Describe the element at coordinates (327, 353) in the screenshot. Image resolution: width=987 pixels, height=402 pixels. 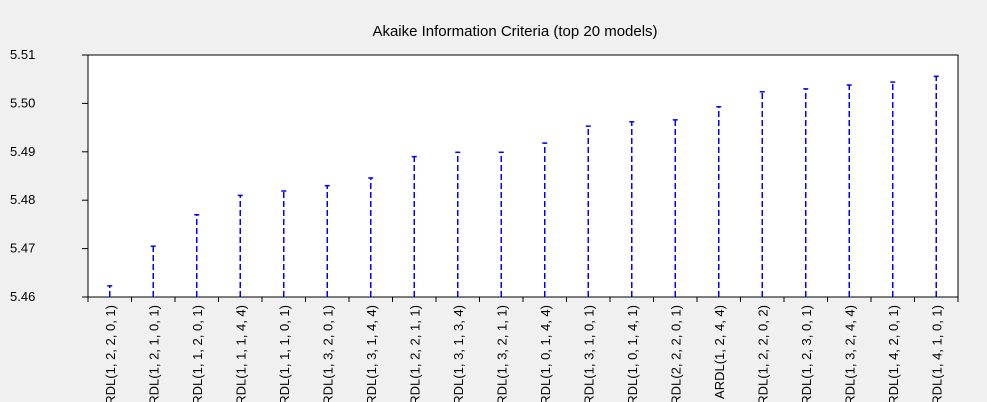
I see `x-tick-label: ARDL(1, 3, 2, 0, 1)` at that location.